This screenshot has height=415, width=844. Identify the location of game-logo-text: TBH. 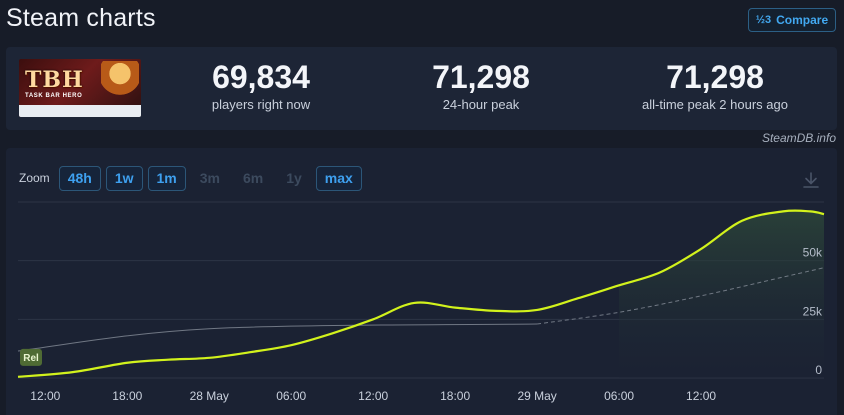
(54, 80).